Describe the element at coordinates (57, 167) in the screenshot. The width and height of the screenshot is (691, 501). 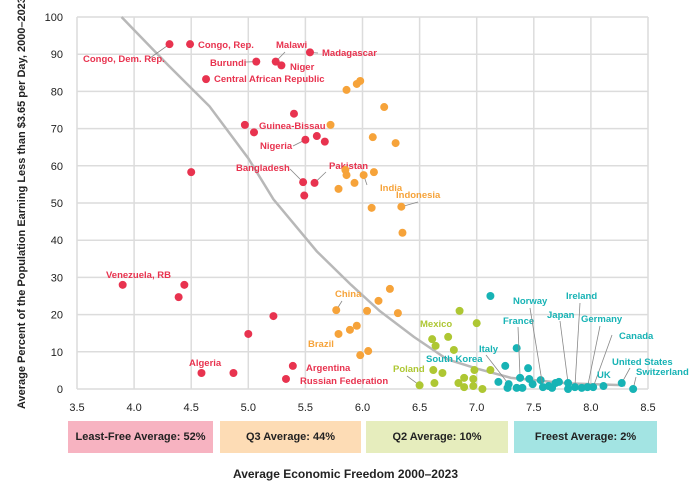
I see `y-tick-label: 60` at that location.